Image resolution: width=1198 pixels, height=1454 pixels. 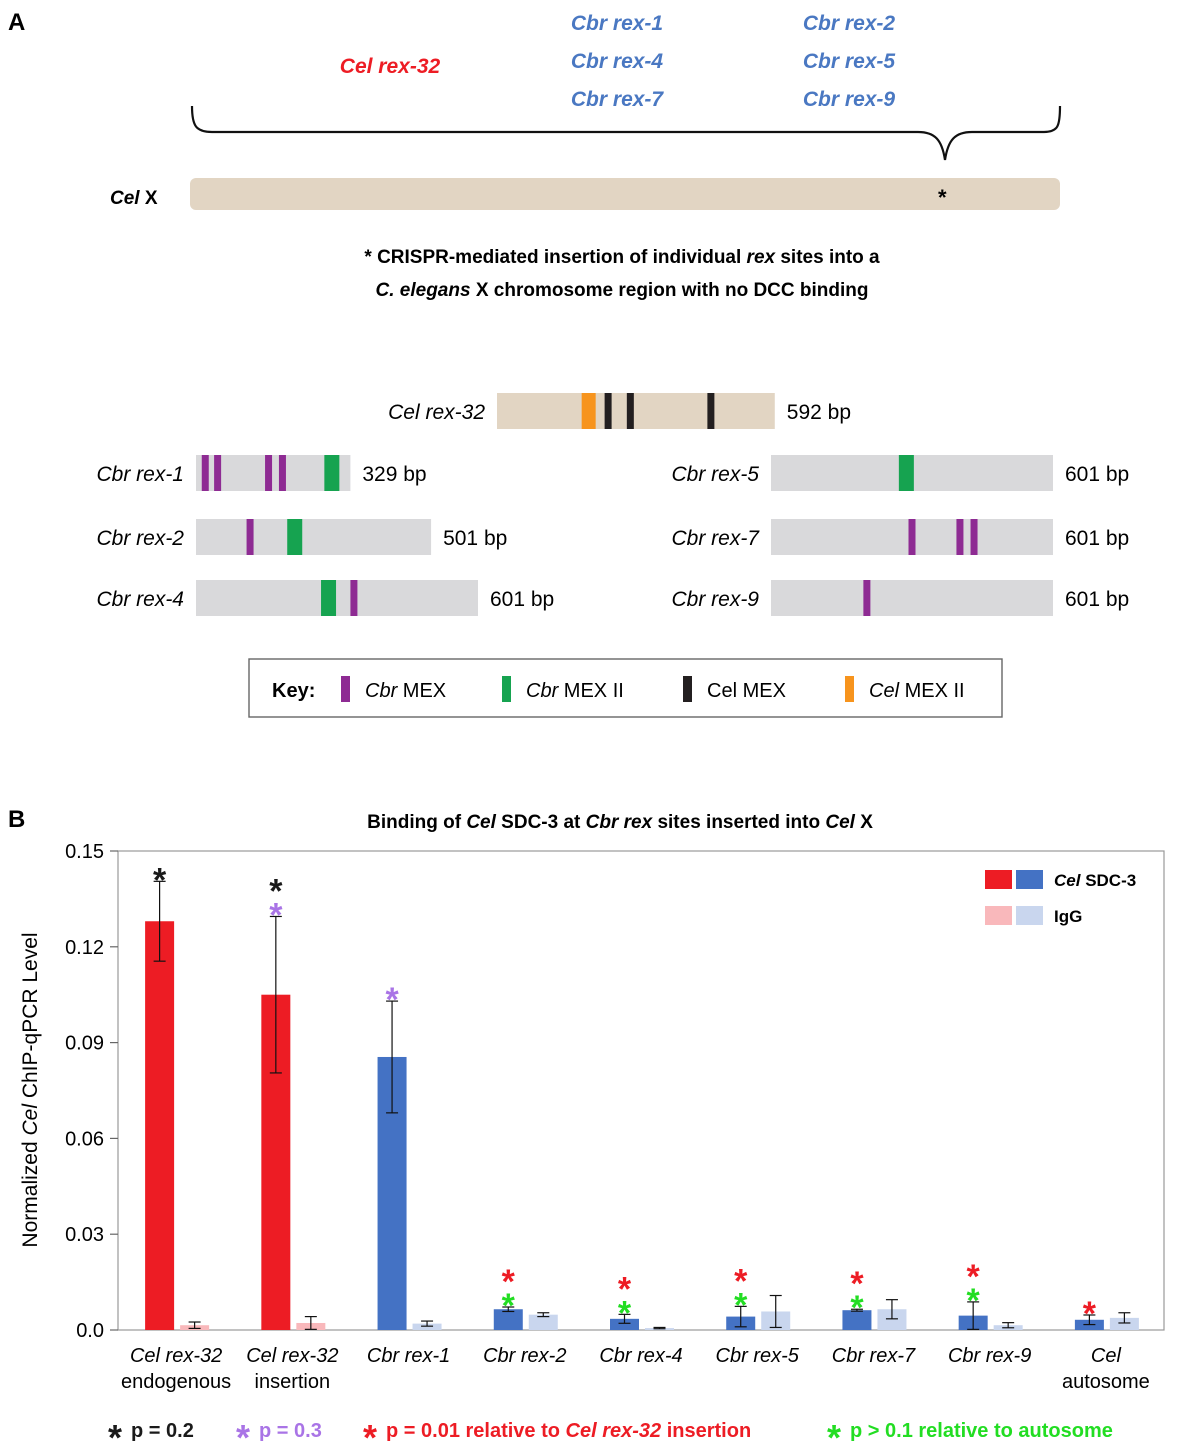 What do you see at coordinates (475, 538) in the screenshot?
I see `rex-site-length: 501 bp` at bounding box center [475, 538].